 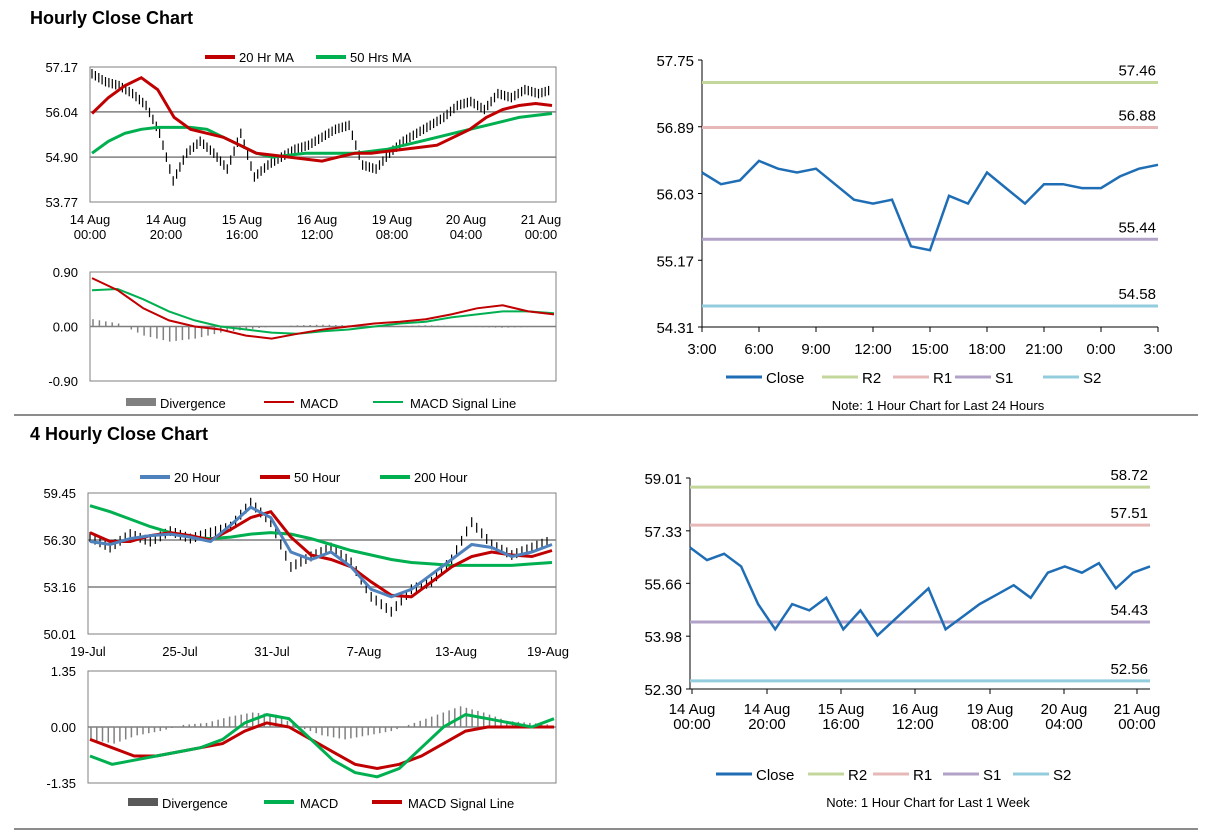 What do you see at coordinates (242, 227) in the screenshot?
I see `hourly-price-x-tick-label: 15 Aug 16:00` at bounding box center [242, 227].